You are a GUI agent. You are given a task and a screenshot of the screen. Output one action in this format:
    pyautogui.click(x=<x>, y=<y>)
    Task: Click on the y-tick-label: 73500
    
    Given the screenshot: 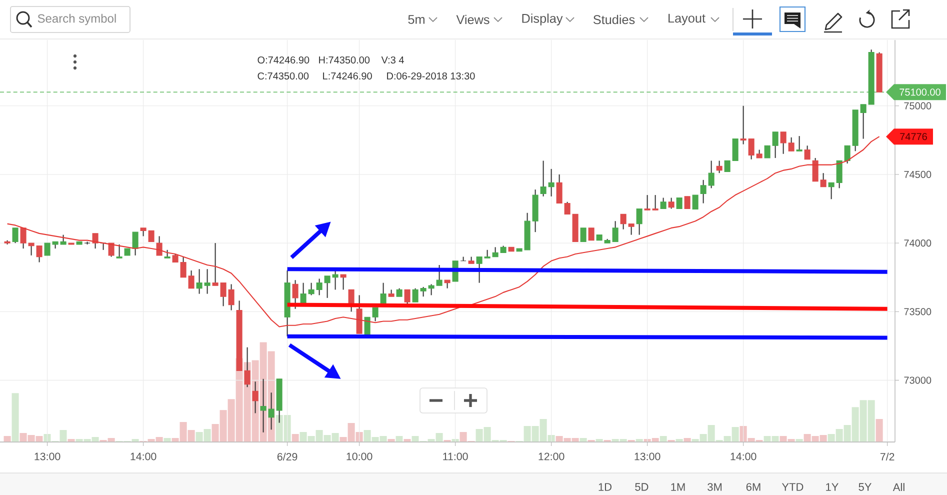 What is the action you would take?
    pyautogui.click(x=918, y=312)
    